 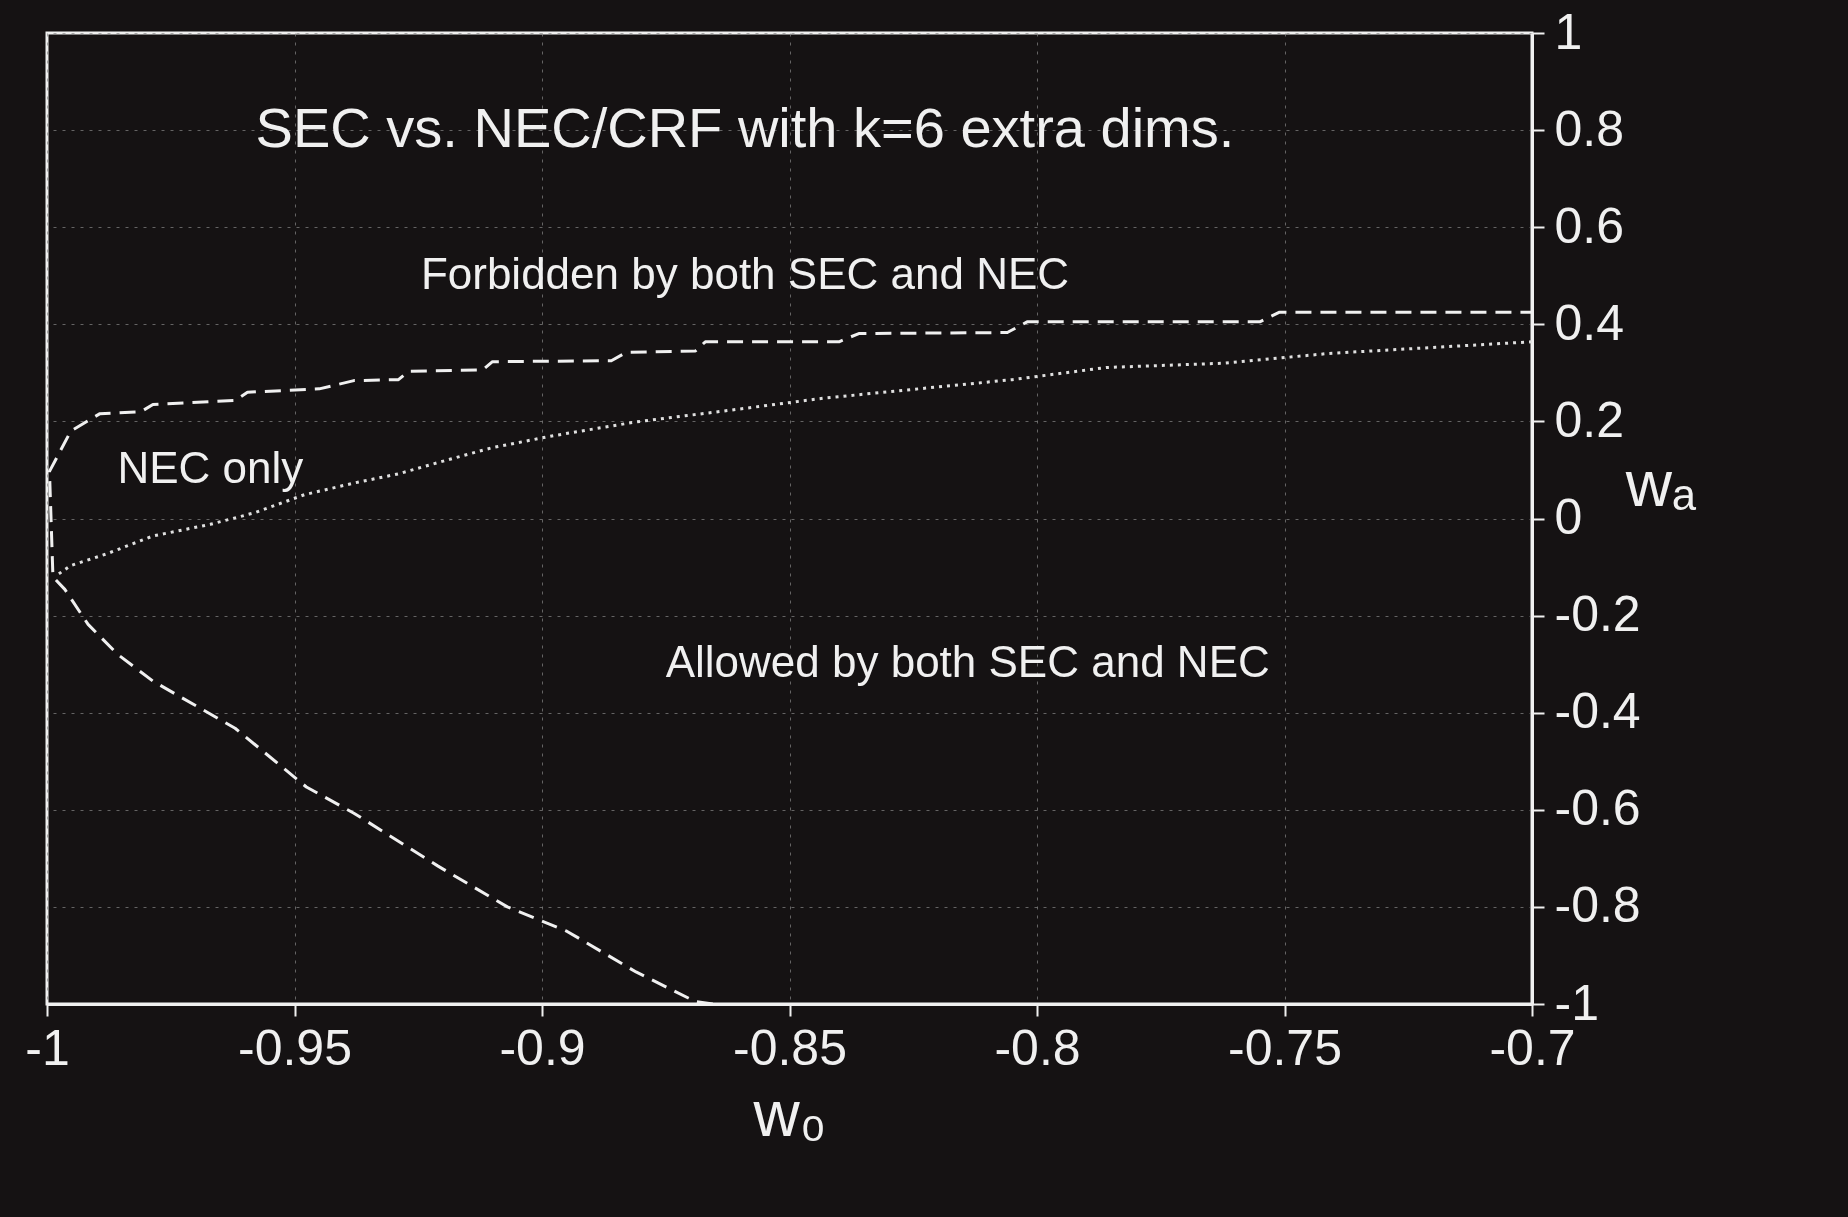 What do you see at coordinates (1589, 225) in the screenshot?
I see `y-tick-label: 0.6` at bounding box center [1589, 225].